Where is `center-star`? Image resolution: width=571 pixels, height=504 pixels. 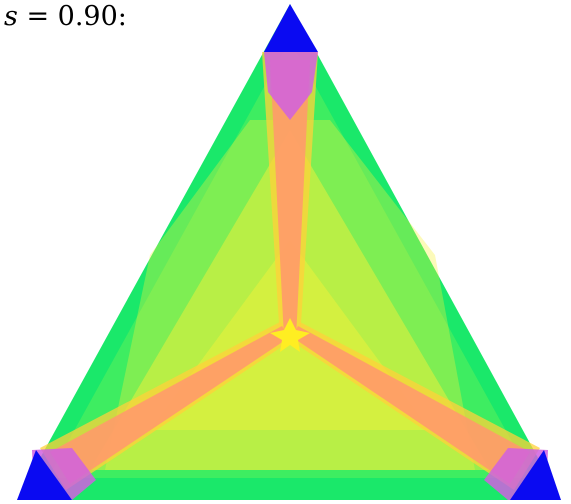
center-star is located at coordinates (290, 335).